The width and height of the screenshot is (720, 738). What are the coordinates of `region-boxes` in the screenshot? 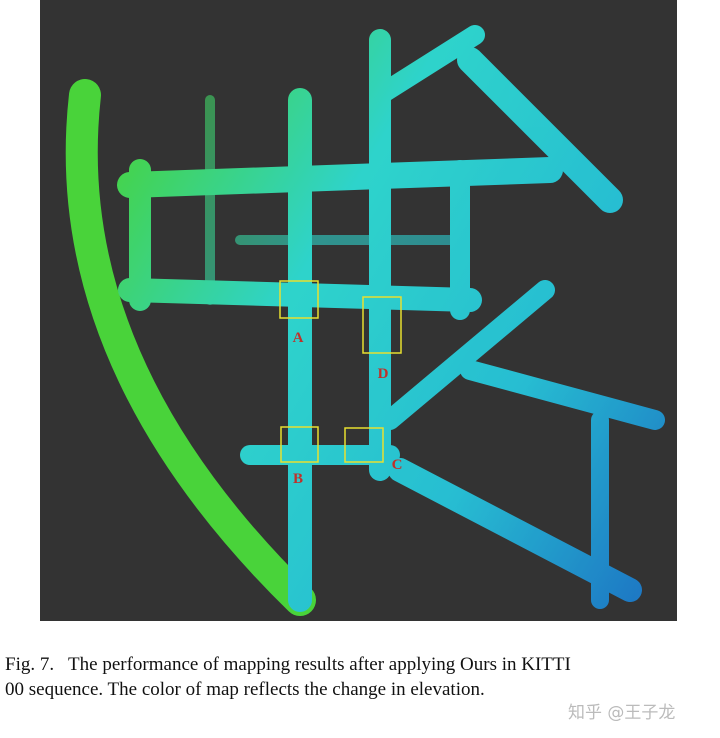 It's located at (340, 371).